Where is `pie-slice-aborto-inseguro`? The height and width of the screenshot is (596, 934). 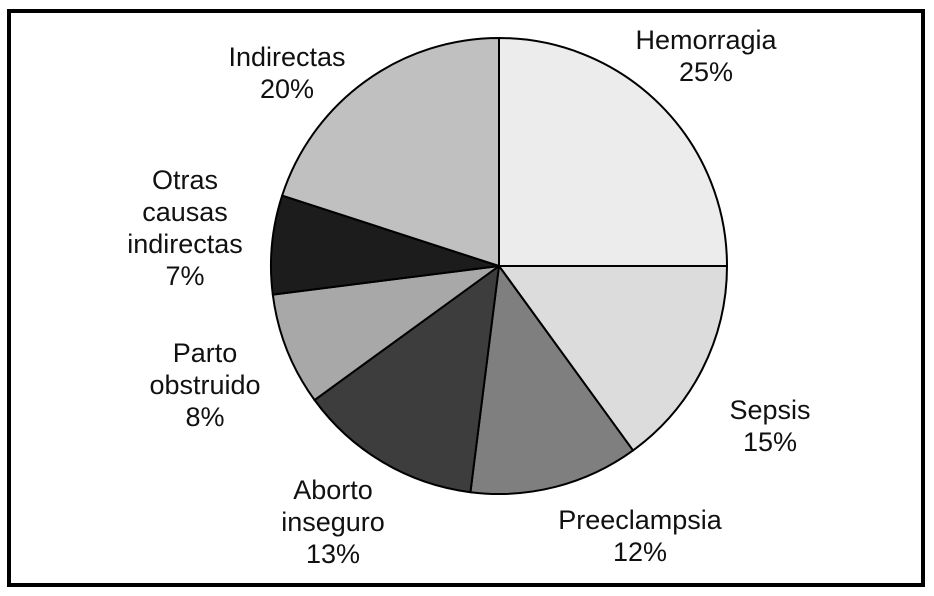
pie-slice-aborto-inseguro is located at coordinates (406, 379).